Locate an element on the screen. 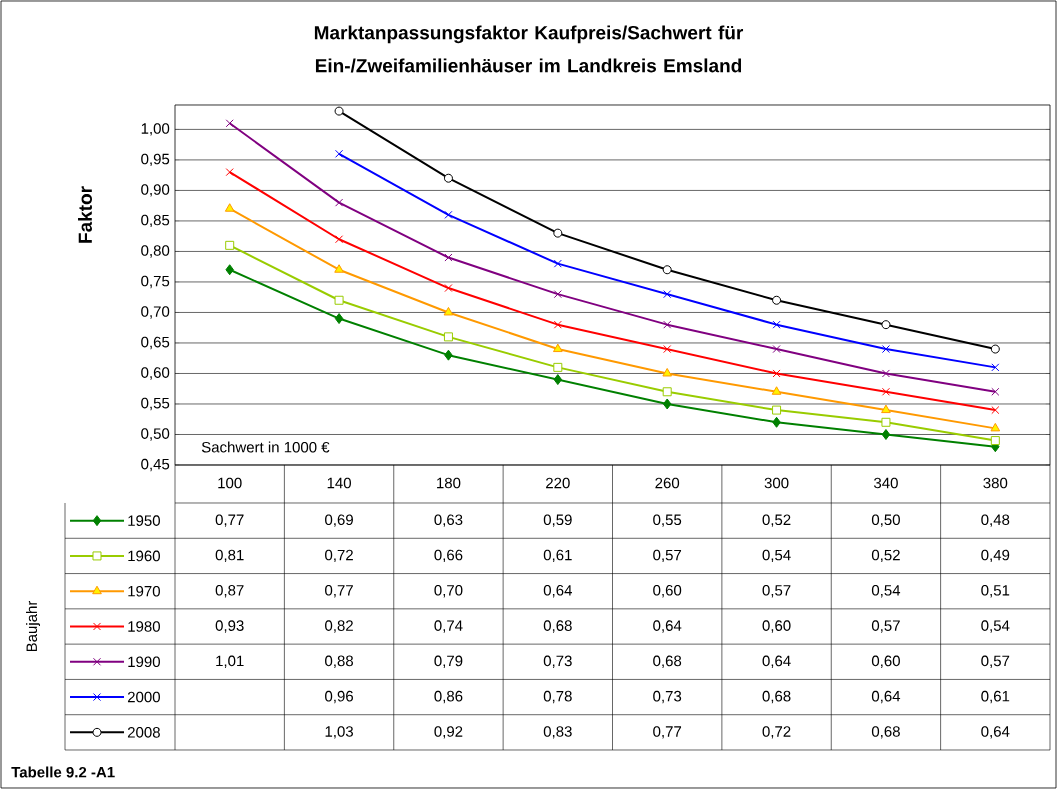  data-label: 0,86 is located at coordinates (448, 697).